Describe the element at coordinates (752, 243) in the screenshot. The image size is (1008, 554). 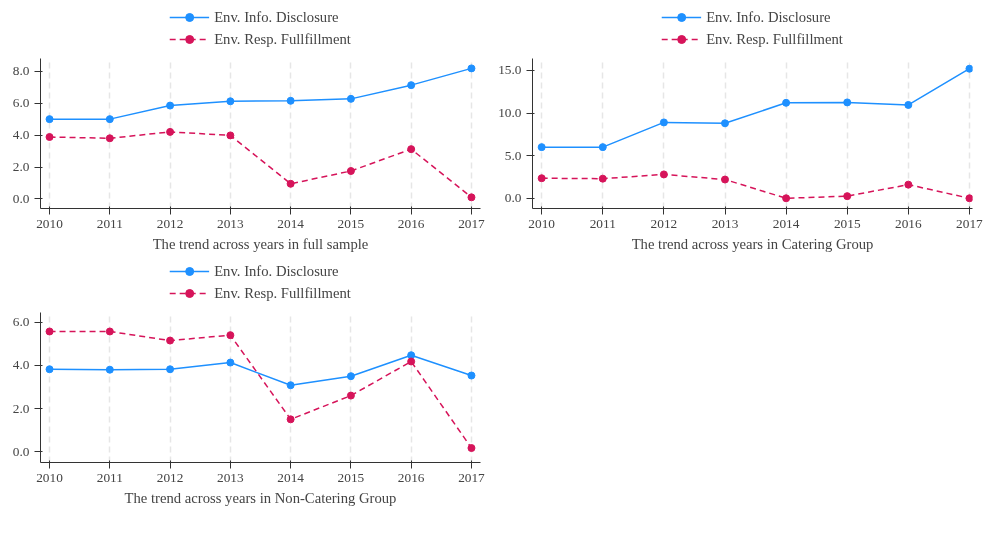
I see `x-axis-title: The trend across years in Catering Group` at that location.